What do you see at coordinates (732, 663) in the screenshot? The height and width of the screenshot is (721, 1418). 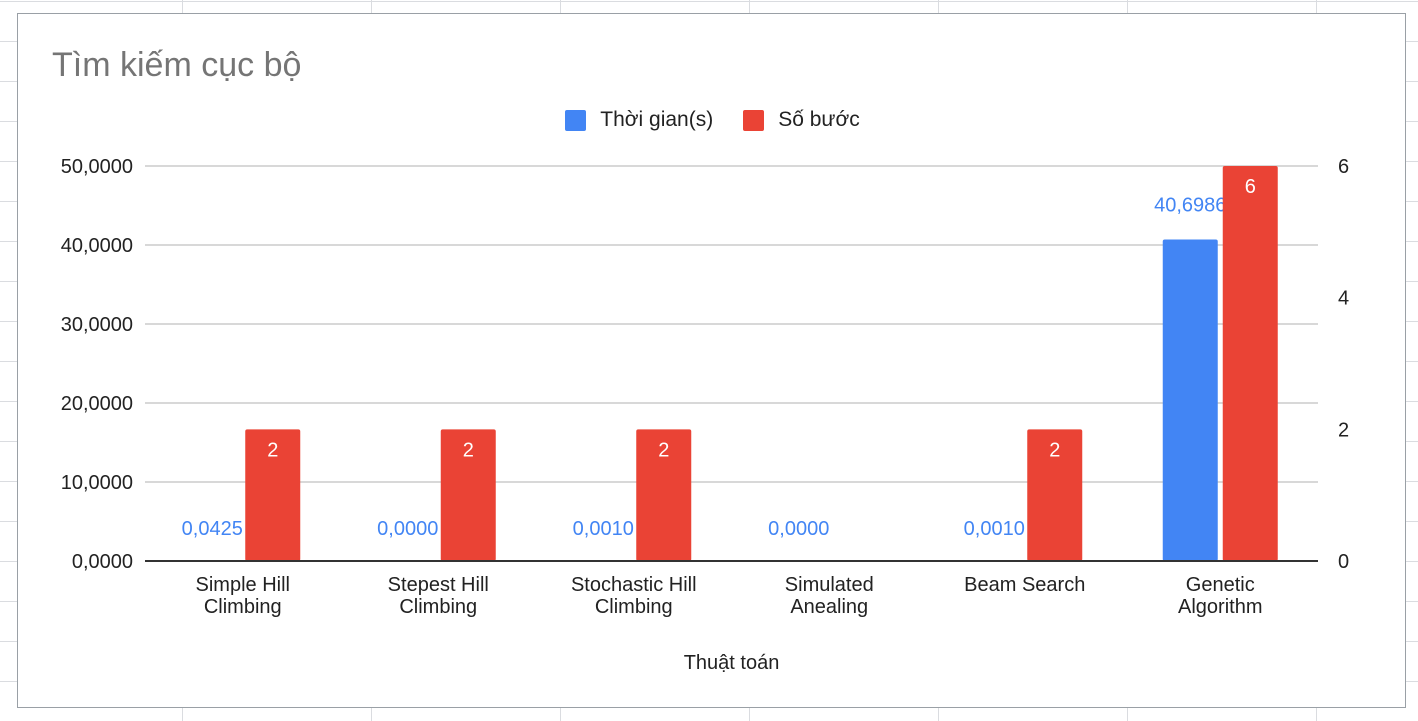 I see `x-axis-title: Thuật toán` at bounding box center [732, 663].